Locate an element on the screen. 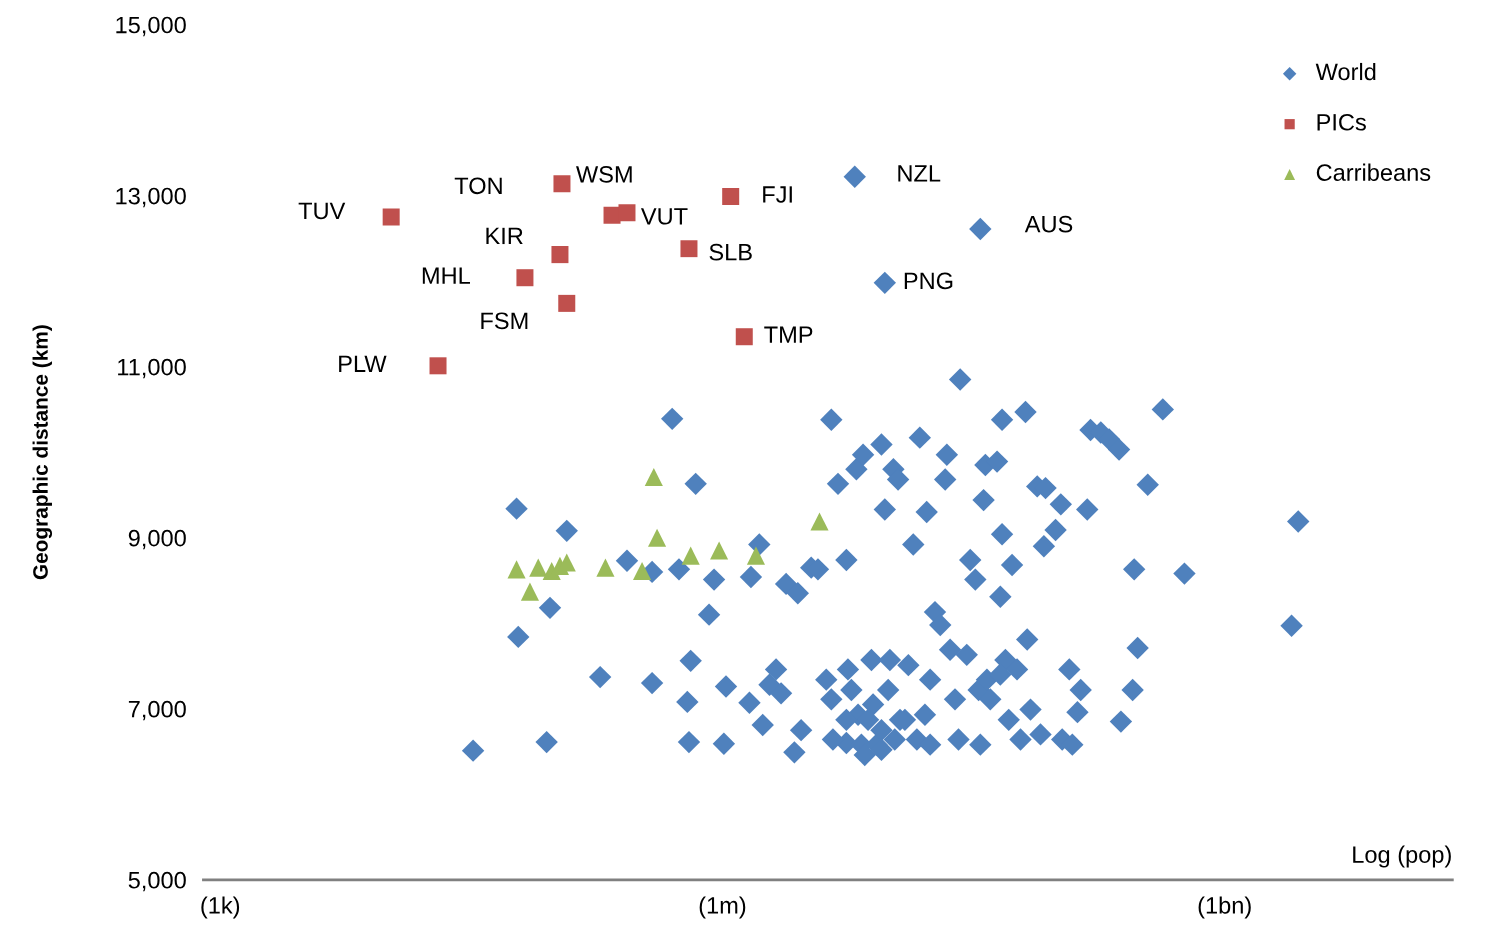  legend-label: PICs is located at coordinates (1341, 122).